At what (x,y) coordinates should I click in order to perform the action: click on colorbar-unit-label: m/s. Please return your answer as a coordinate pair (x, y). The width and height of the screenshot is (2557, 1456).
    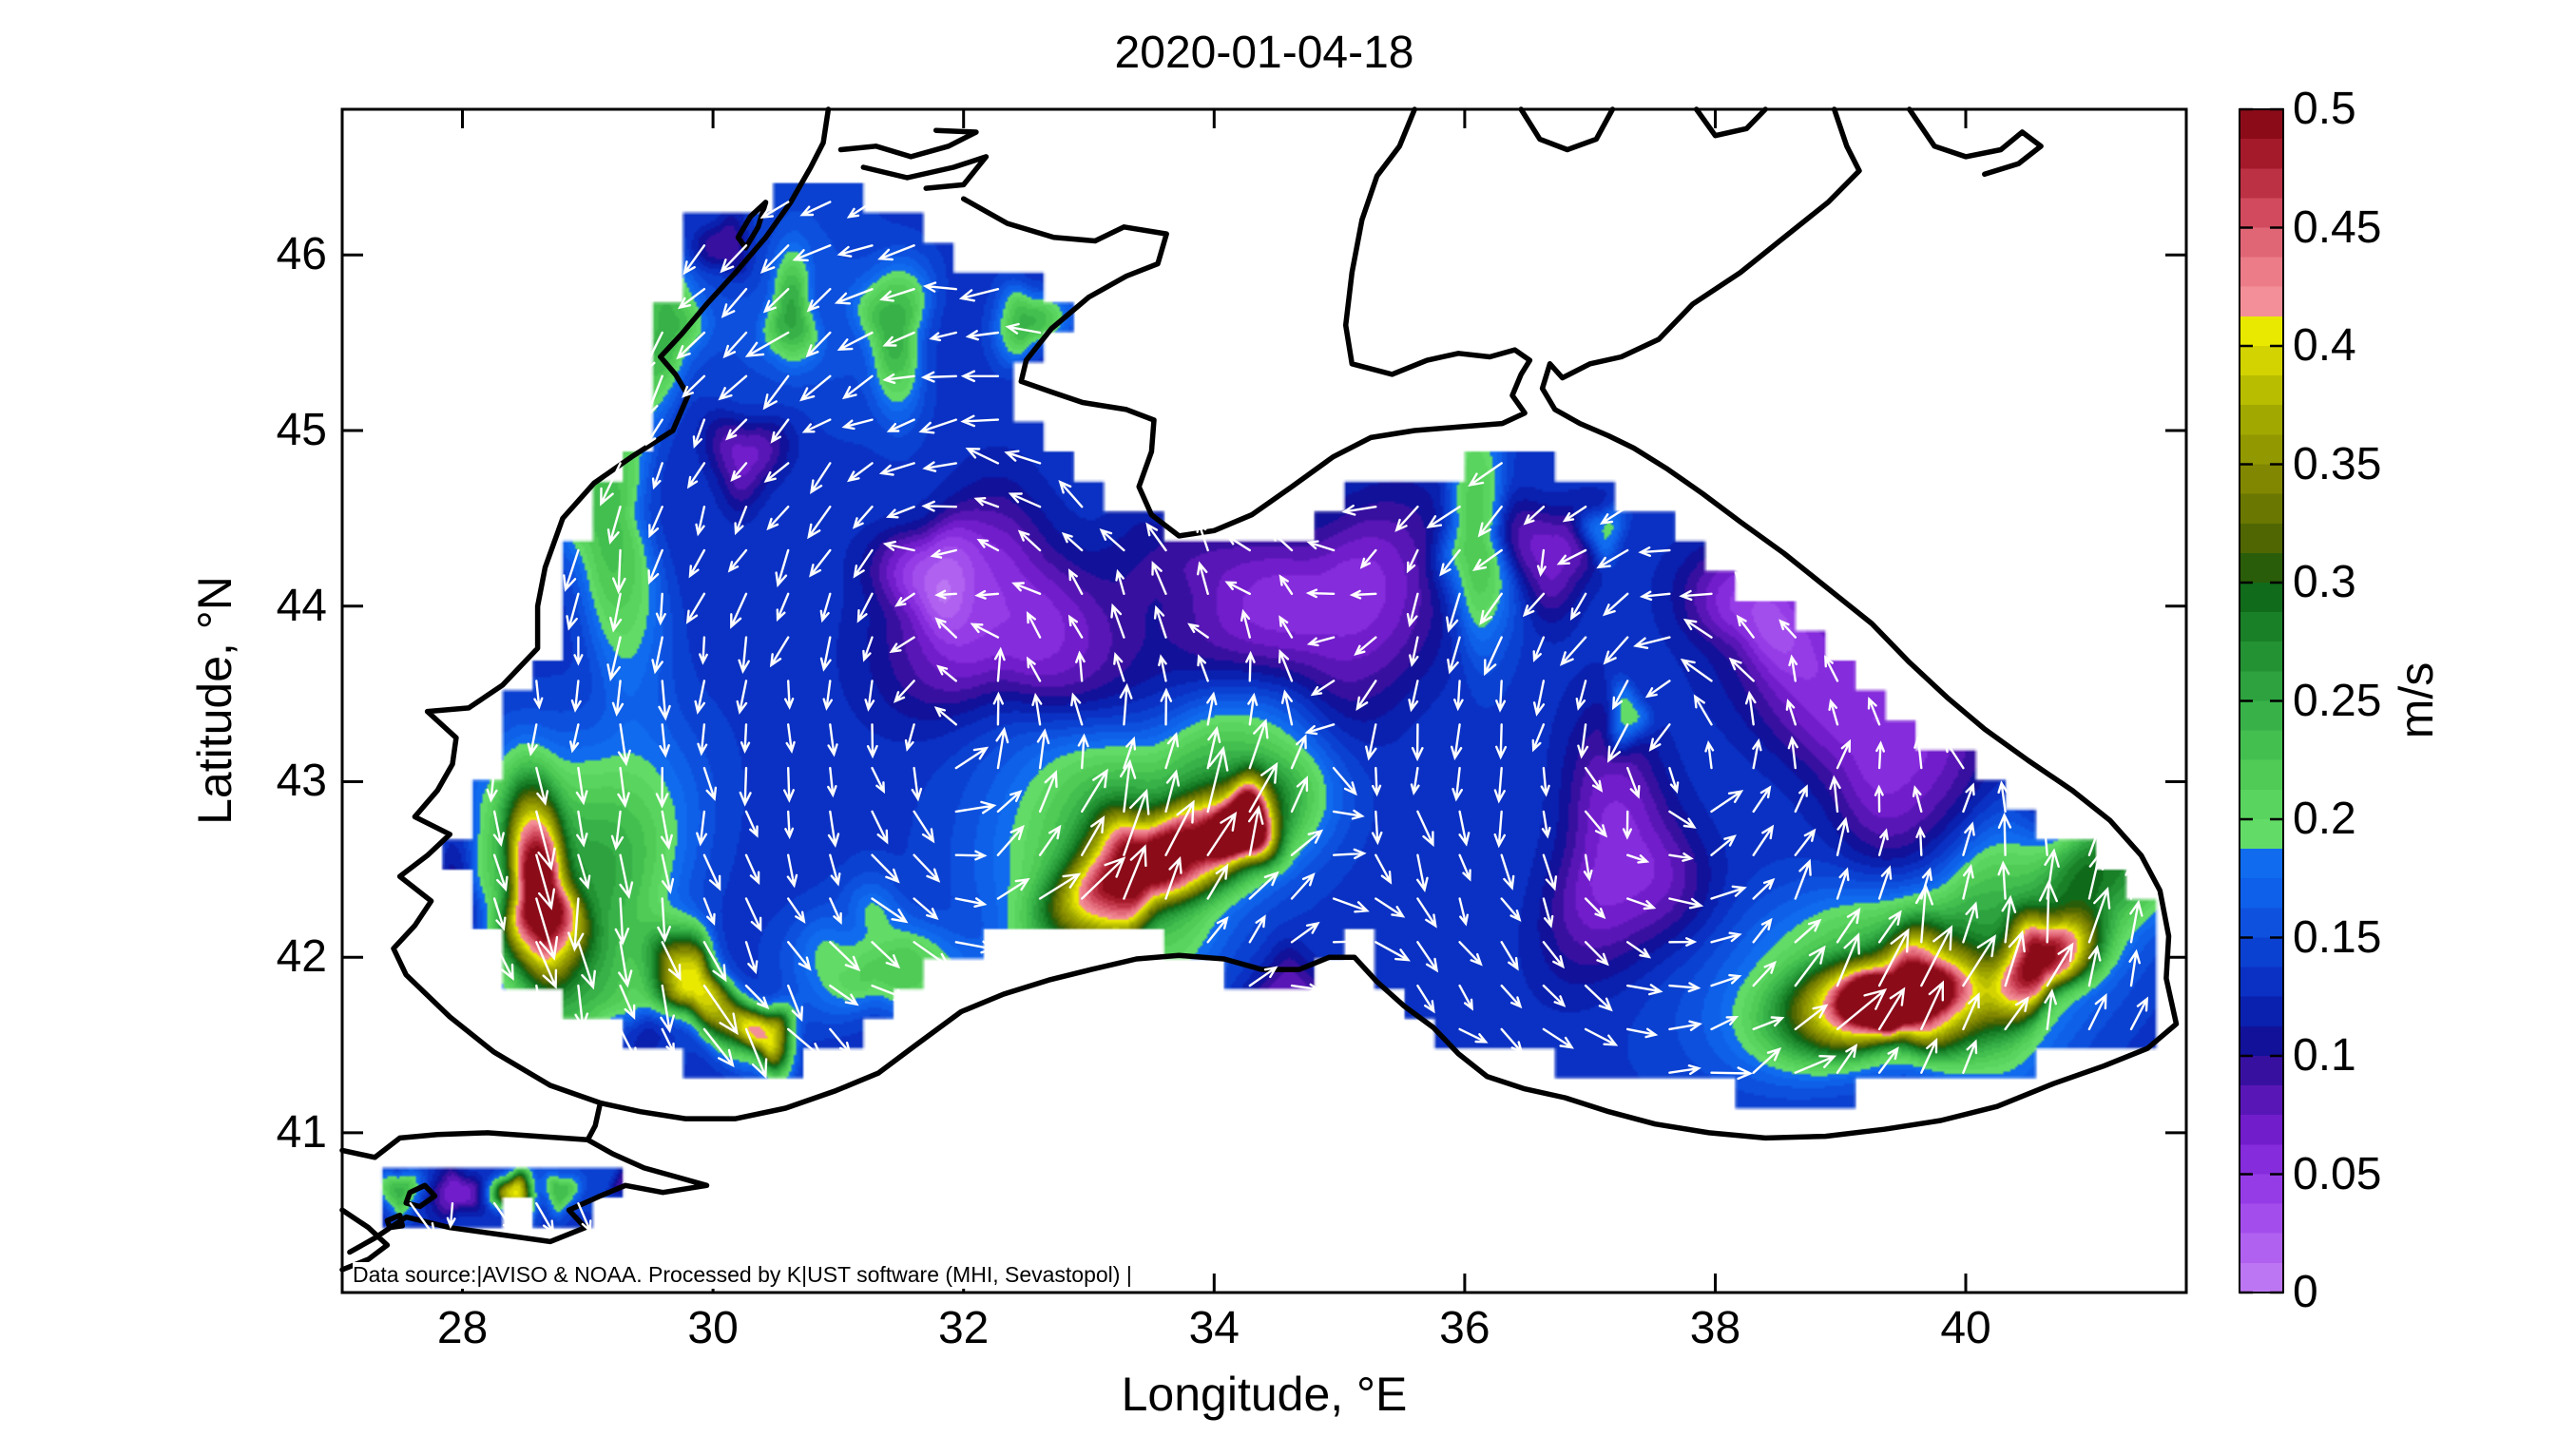
    Looking at the image, I should click on (2417, 700).